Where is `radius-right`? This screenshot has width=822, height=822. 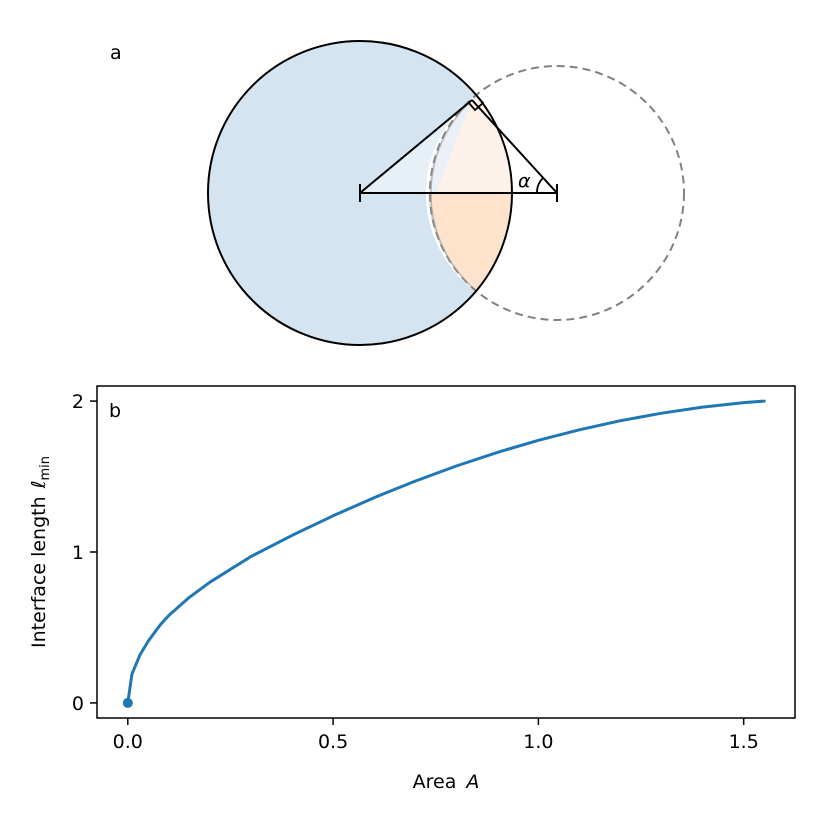 radius-right is located at coordinates (514, 146).